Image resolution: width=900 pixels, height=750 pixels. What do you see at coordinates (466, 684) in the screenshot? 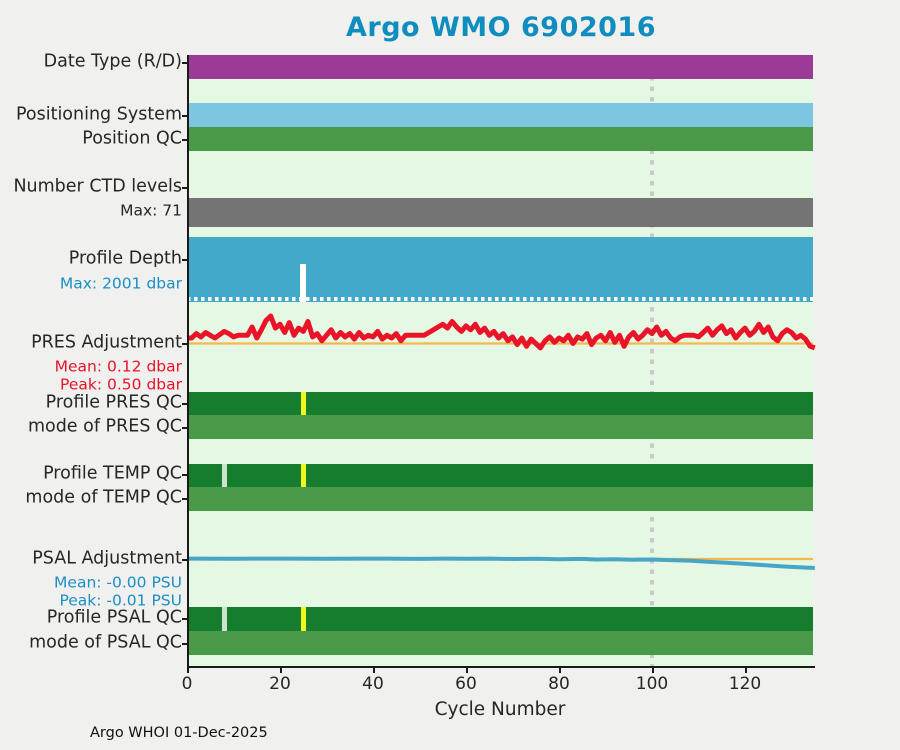
I see `x-tick-label: 60` at bounding box center [466, 684].